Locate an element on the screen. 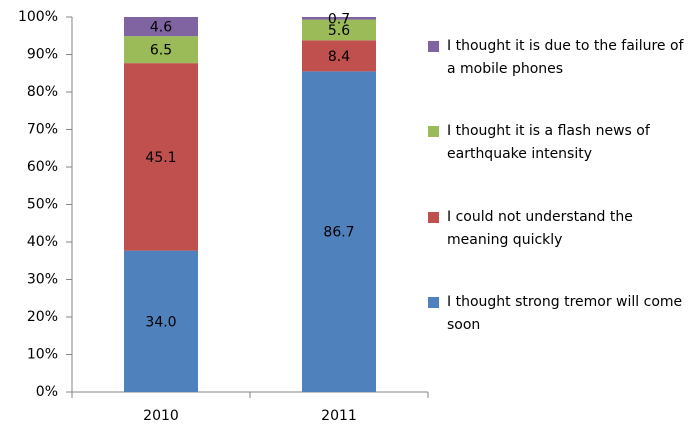 The width and height of the screenshot is (690, 431). y-tick-label: 50% is located at coordinates (42, 205).